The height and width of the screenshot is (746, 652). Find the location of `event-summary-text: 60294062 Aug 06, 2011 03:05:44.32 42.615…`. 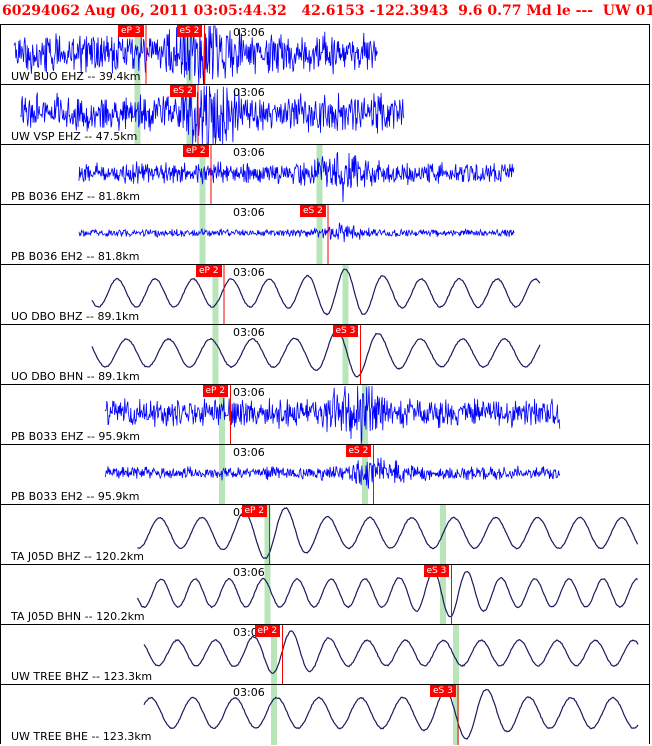

event-summary-text: 60294062 Aug 06, 2011 03:05:44.32 42.615… is located at coordinates (327, 11).